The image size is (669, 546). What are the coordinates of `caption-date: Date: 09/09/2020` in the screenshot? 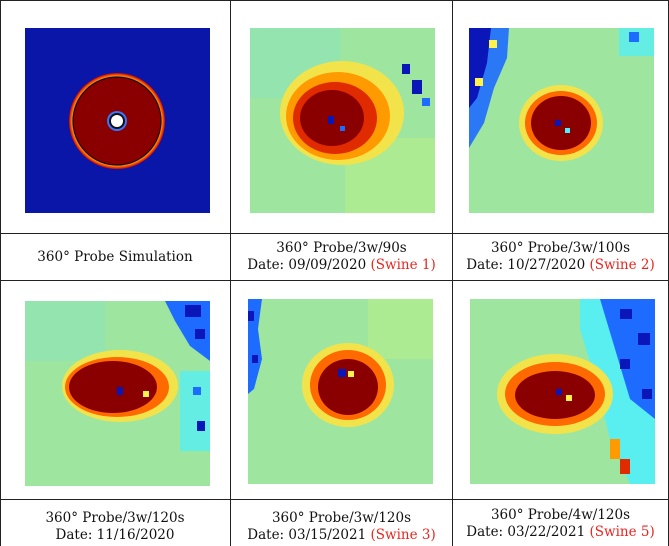 It's located at (307, 265).